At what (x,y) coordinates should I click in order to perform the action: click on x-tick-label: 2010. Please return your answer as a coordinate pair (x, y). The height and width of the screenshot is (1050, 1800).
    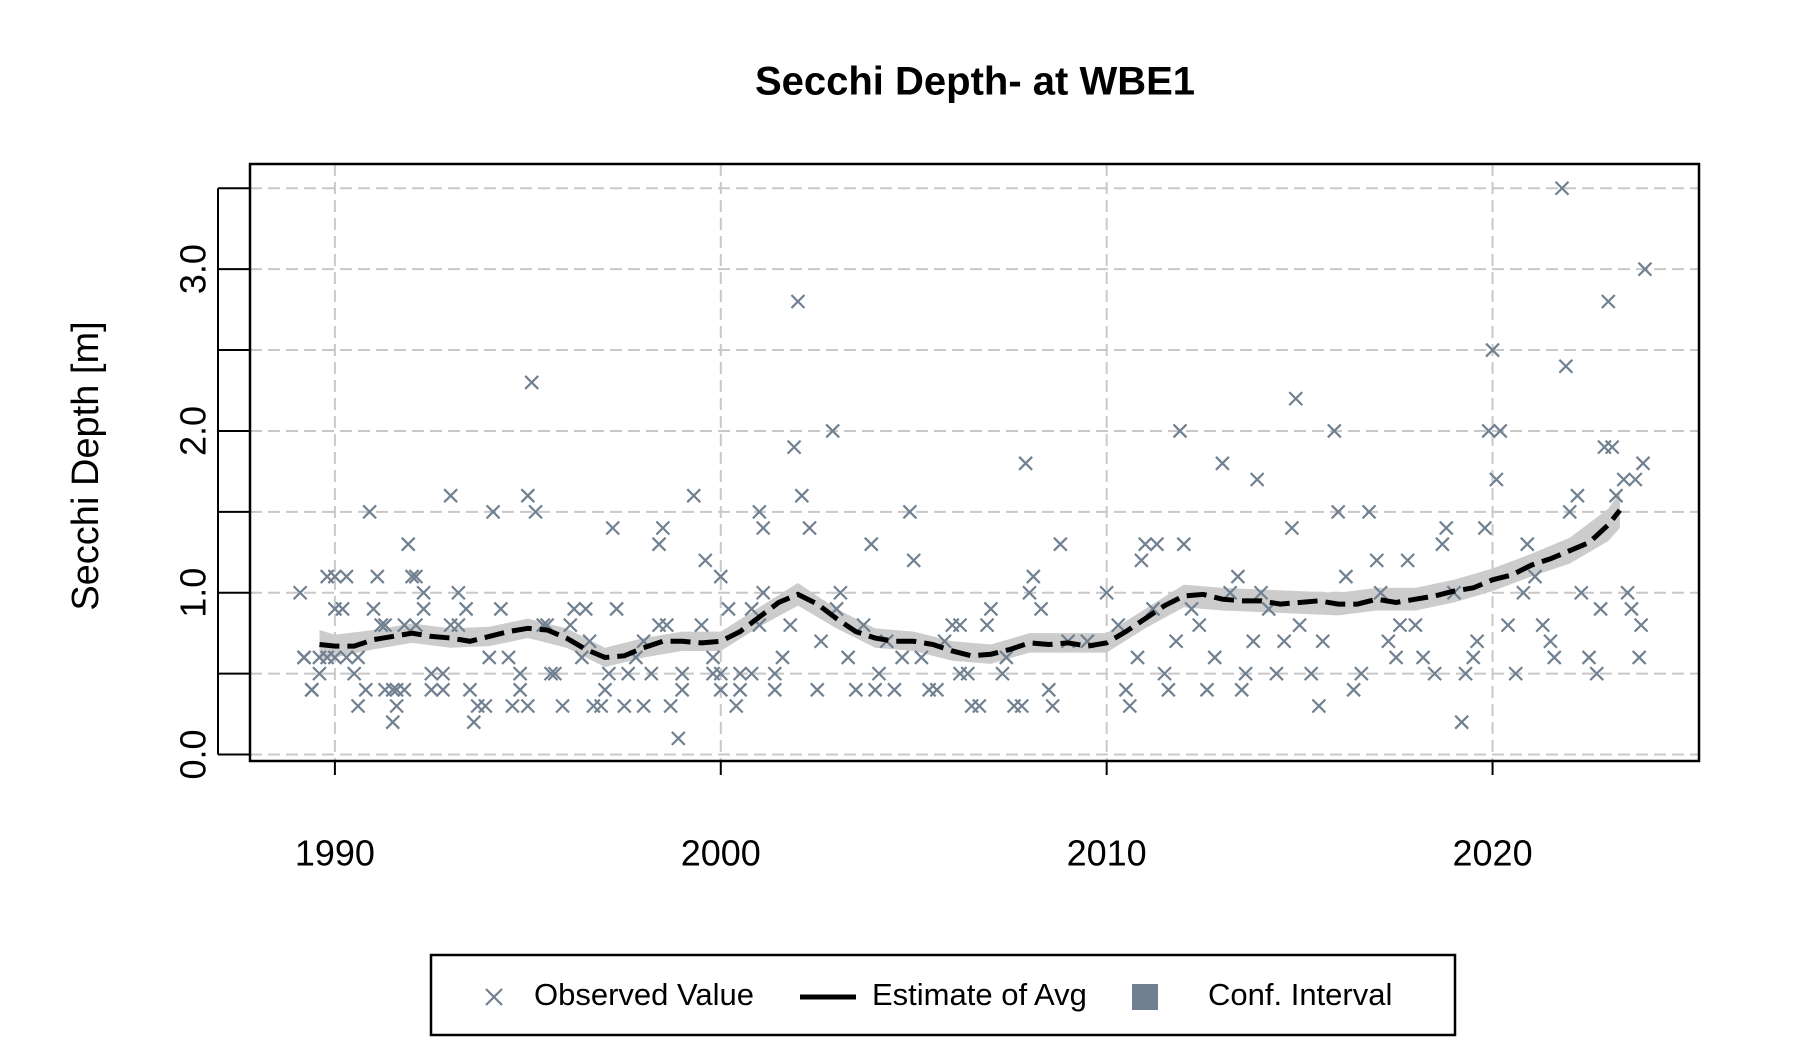
    Looking at the image, I should click on (1107, 853).